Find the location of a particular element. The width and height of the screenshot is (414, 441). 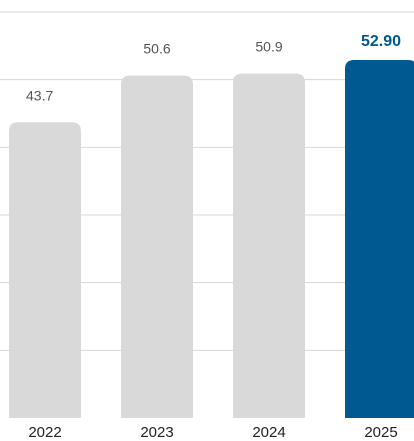

value-label-2024: 50.9 is located at coordinates (268, 47).